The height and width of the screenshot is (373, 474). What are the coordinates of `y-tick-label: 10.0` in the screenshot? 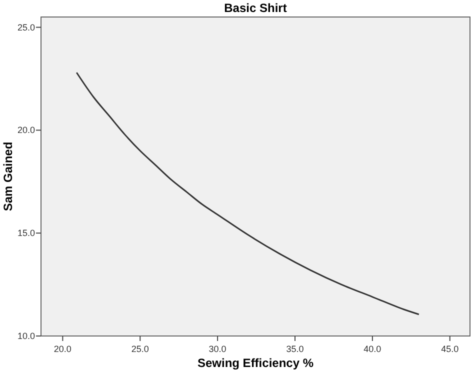 It's located at (26, 336).